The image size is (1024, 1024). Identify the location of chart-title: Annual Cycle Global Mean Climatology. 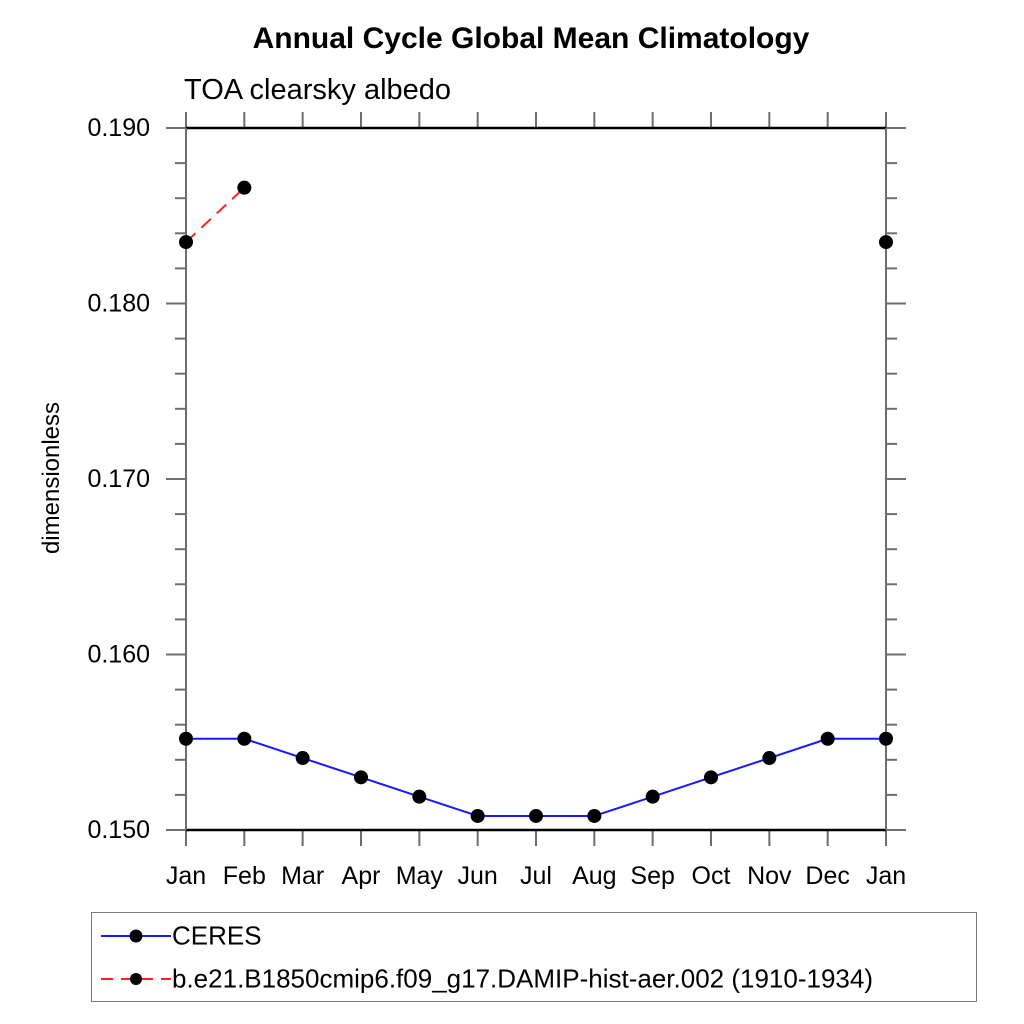
(531, 38).